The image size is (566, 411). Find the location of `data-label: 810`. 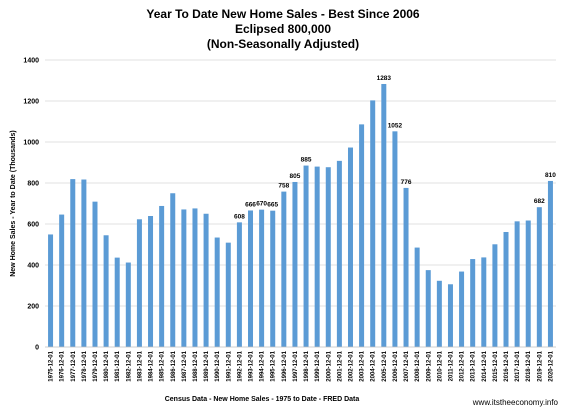

data-label: 810 is located at coordinates (550, 175).